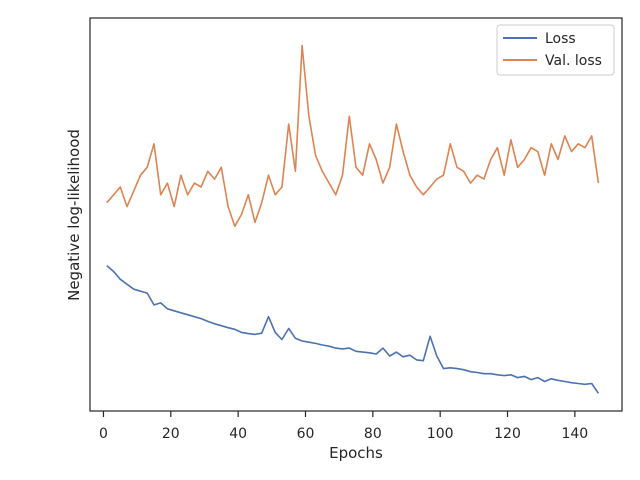 The width and height of the screenshot is (640, 480). What do you see at coordinates (306, 434) in the screenshot?
I see `x-tick-label: 60` at bounding box center [306, 434].